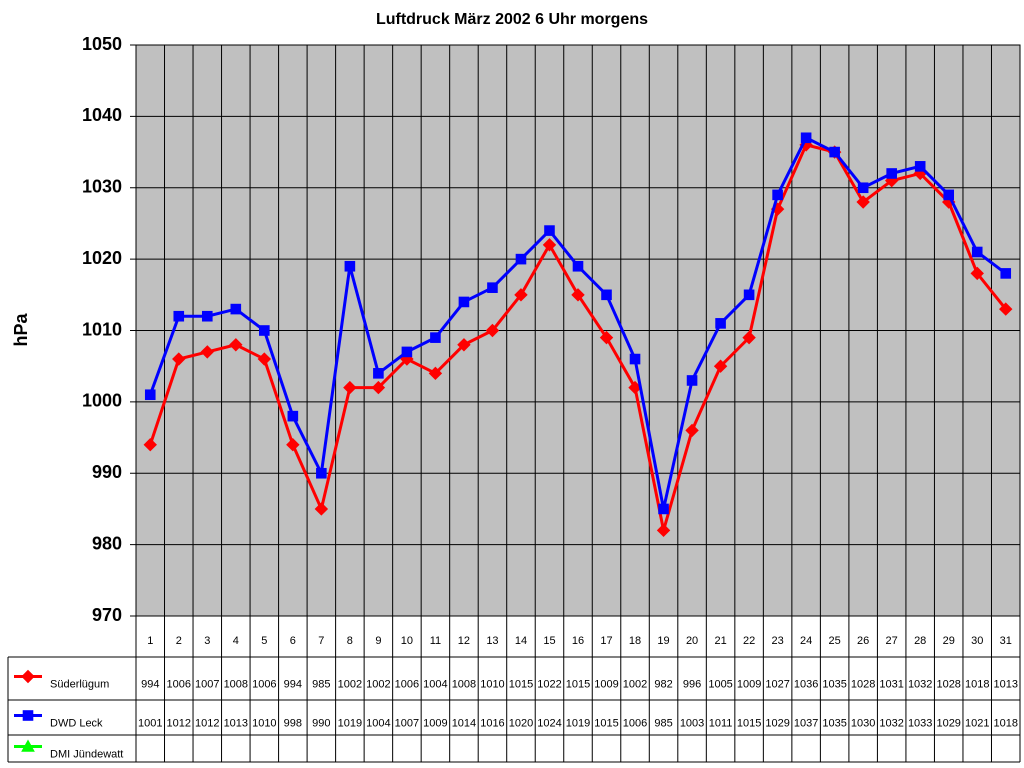 This screenshot has height=768, width=1024. I want to click on x-tick-label: 20, so click(692, 641).